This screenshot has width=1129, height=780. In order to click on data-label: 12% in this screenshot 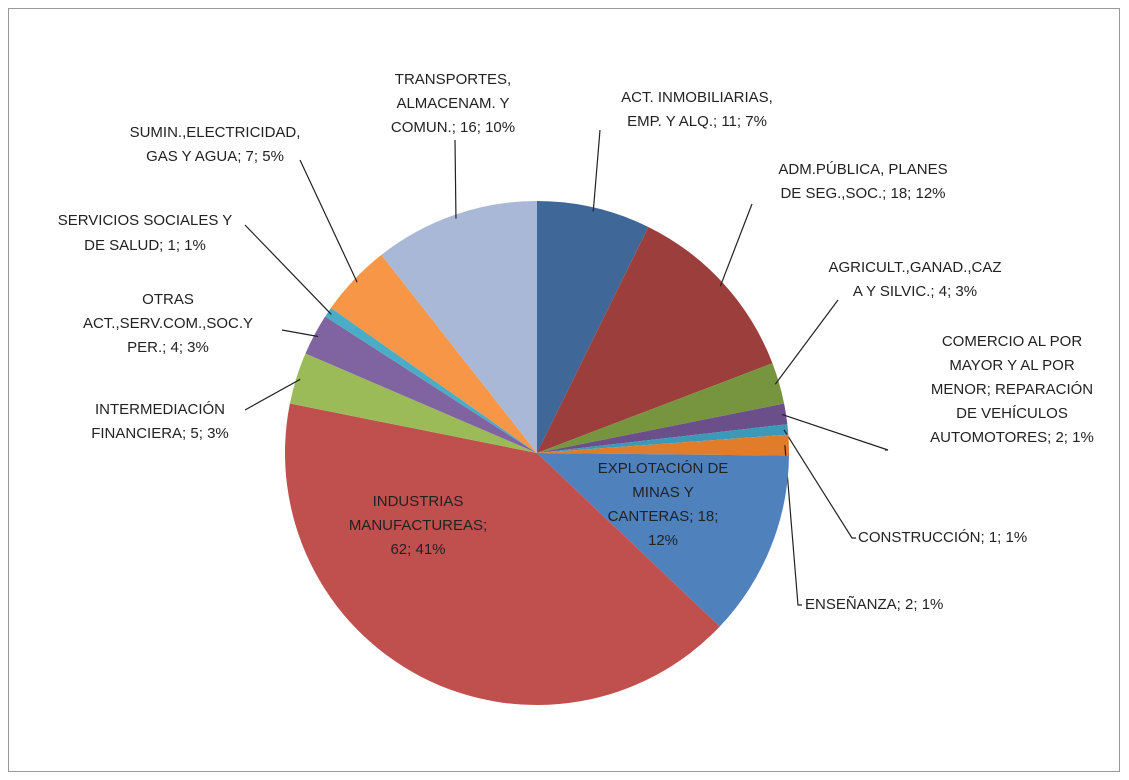, I will do `click(663, 540)`.